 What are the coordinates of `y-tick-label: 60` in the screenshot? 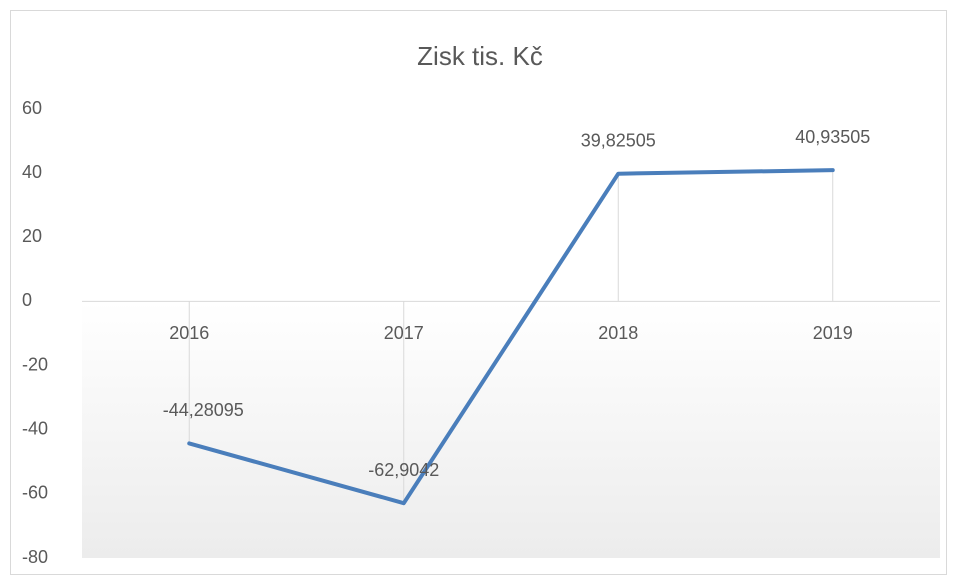 It's located at (32, 108).